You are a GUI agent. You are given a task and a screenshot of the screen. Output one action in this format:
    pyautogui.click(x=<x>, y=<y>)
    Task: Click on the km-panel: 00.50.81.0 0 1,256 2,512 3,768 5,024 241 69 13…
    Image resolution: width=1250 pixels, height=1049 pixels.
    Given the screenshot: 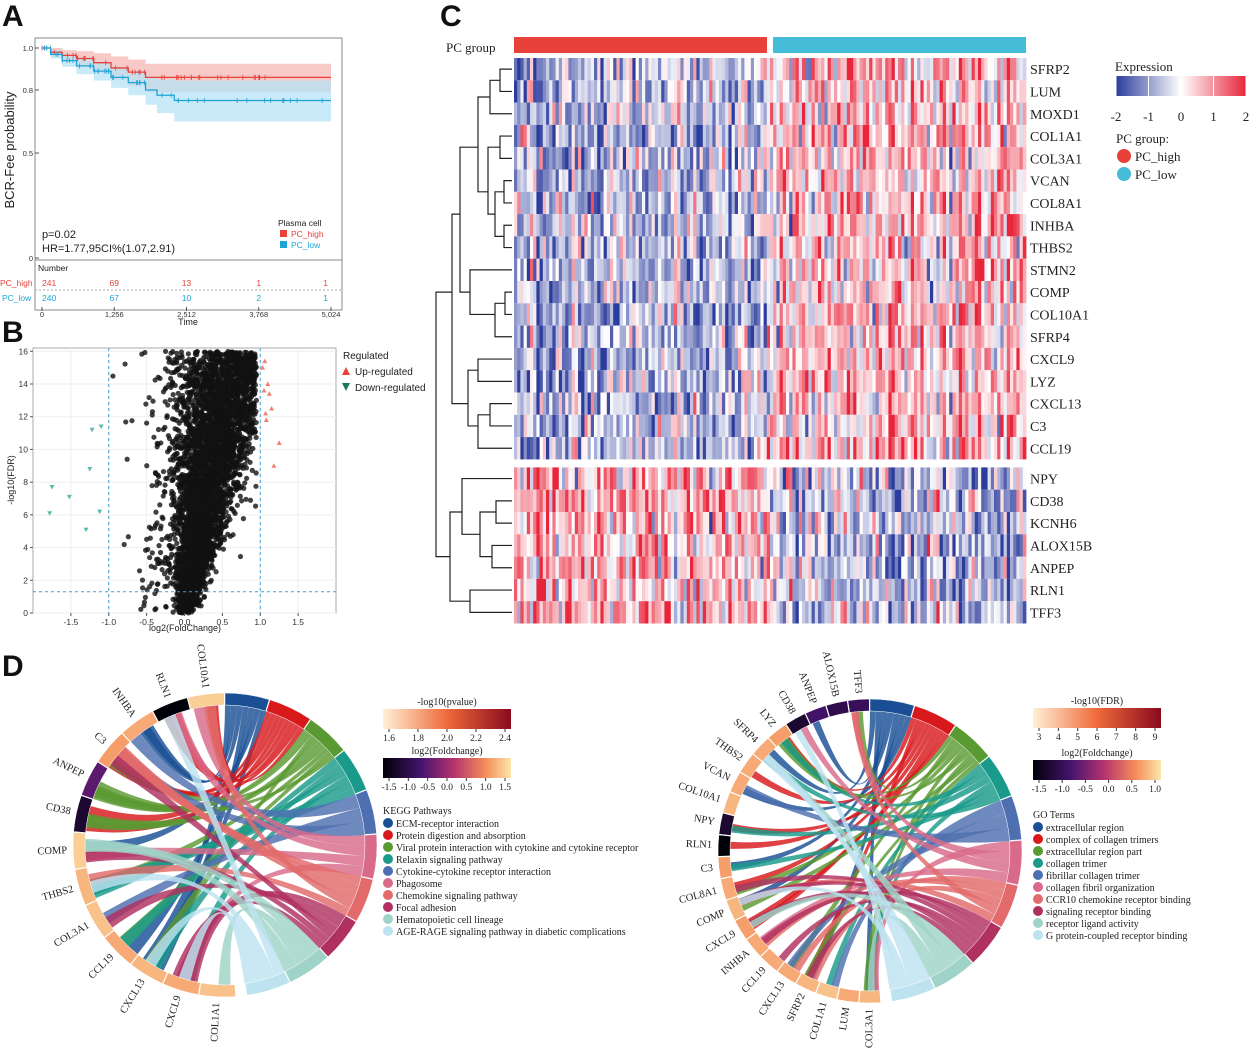 What is the action you would take?
    pyautogui.click(x=171, y=182)
    